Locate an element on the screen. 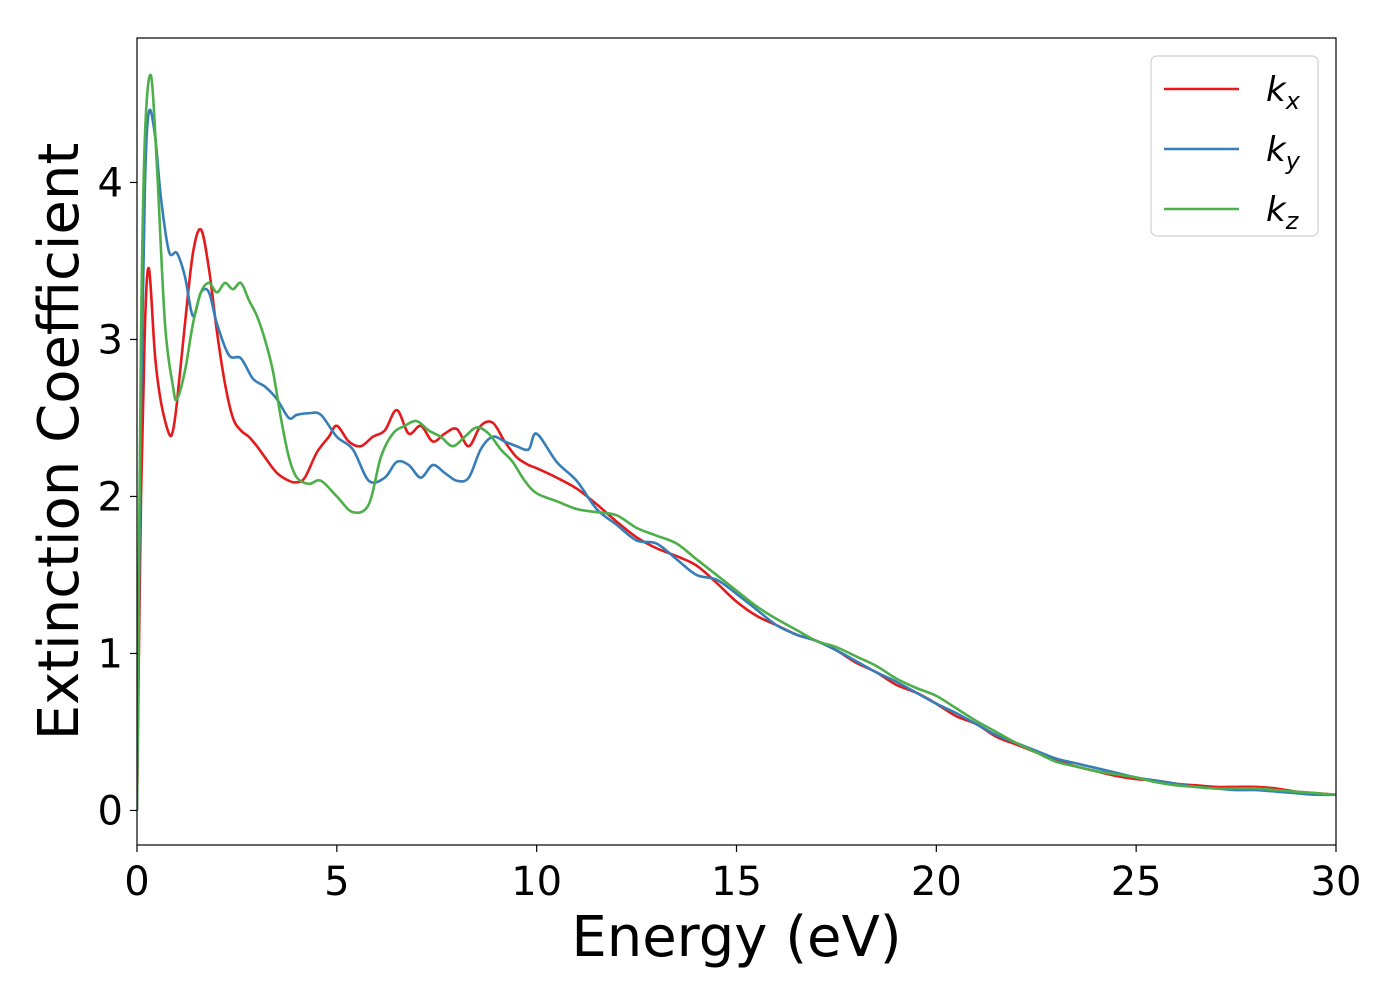  x-tick-label: 30 is located at coordinates (1336, 882).